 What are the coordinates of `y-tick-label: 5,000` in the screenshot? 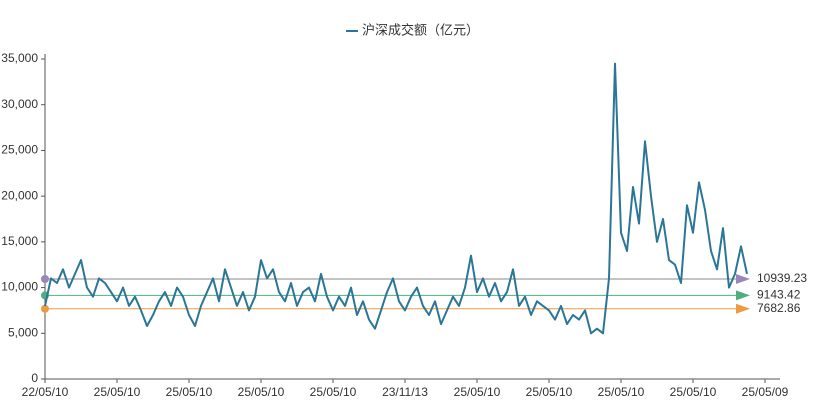 It's located at (23, 332).